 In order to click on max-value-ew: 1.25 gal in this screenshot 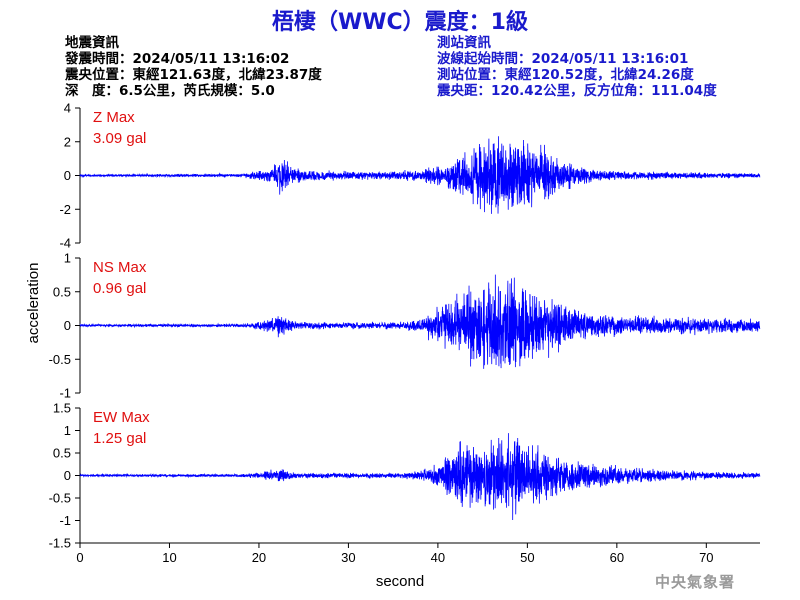, I will do `click(119, 438)`.